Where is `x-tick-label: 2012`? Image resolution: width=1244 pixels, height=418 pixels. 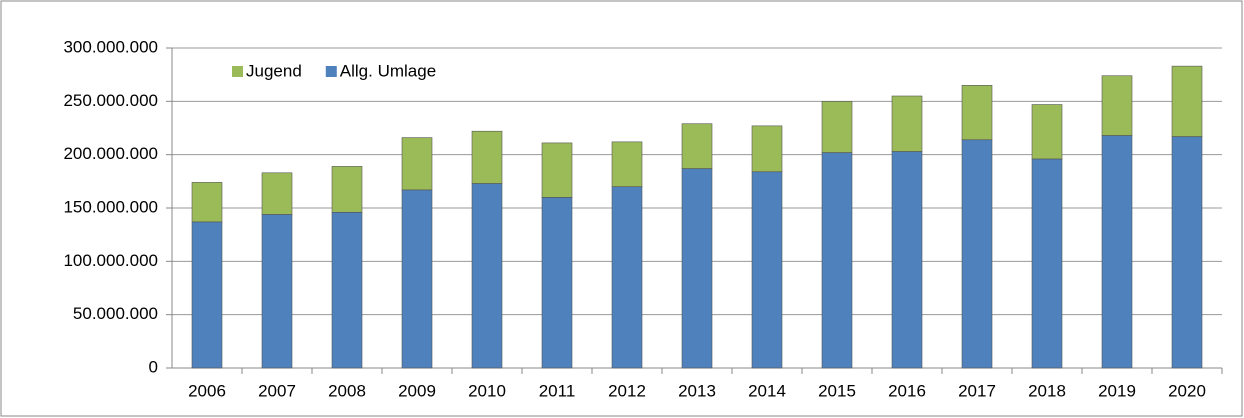 x-tick-label: 2012 is located at coordinates (627, 390).